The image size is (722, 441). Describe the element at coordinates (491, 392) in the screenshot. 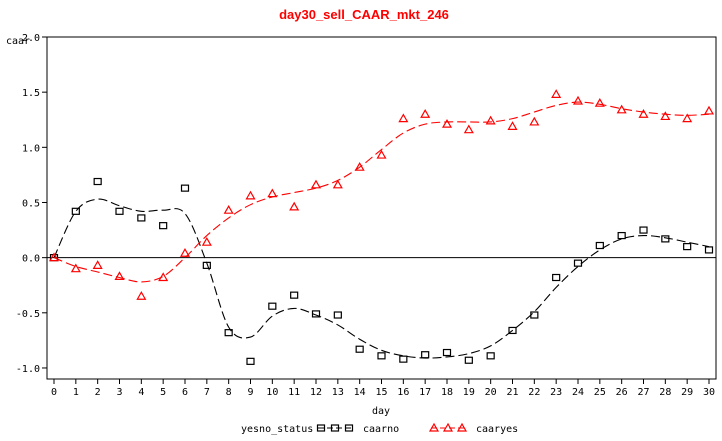

I see `x-tick-label: 20` at that location.